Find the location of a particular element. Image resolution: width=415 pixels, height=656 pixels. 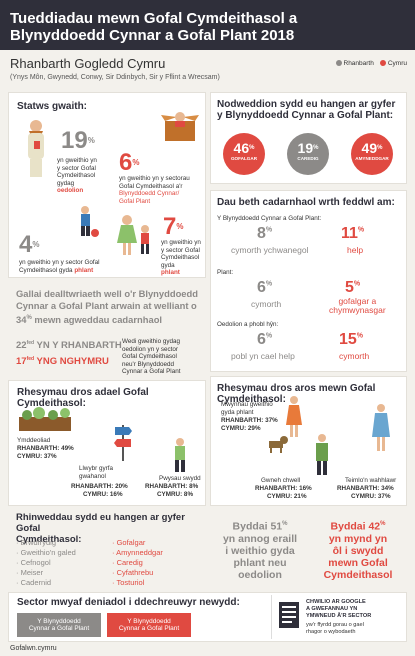

views-g3-a-text: pobl yn cael help is located at coordinates (263, 356).